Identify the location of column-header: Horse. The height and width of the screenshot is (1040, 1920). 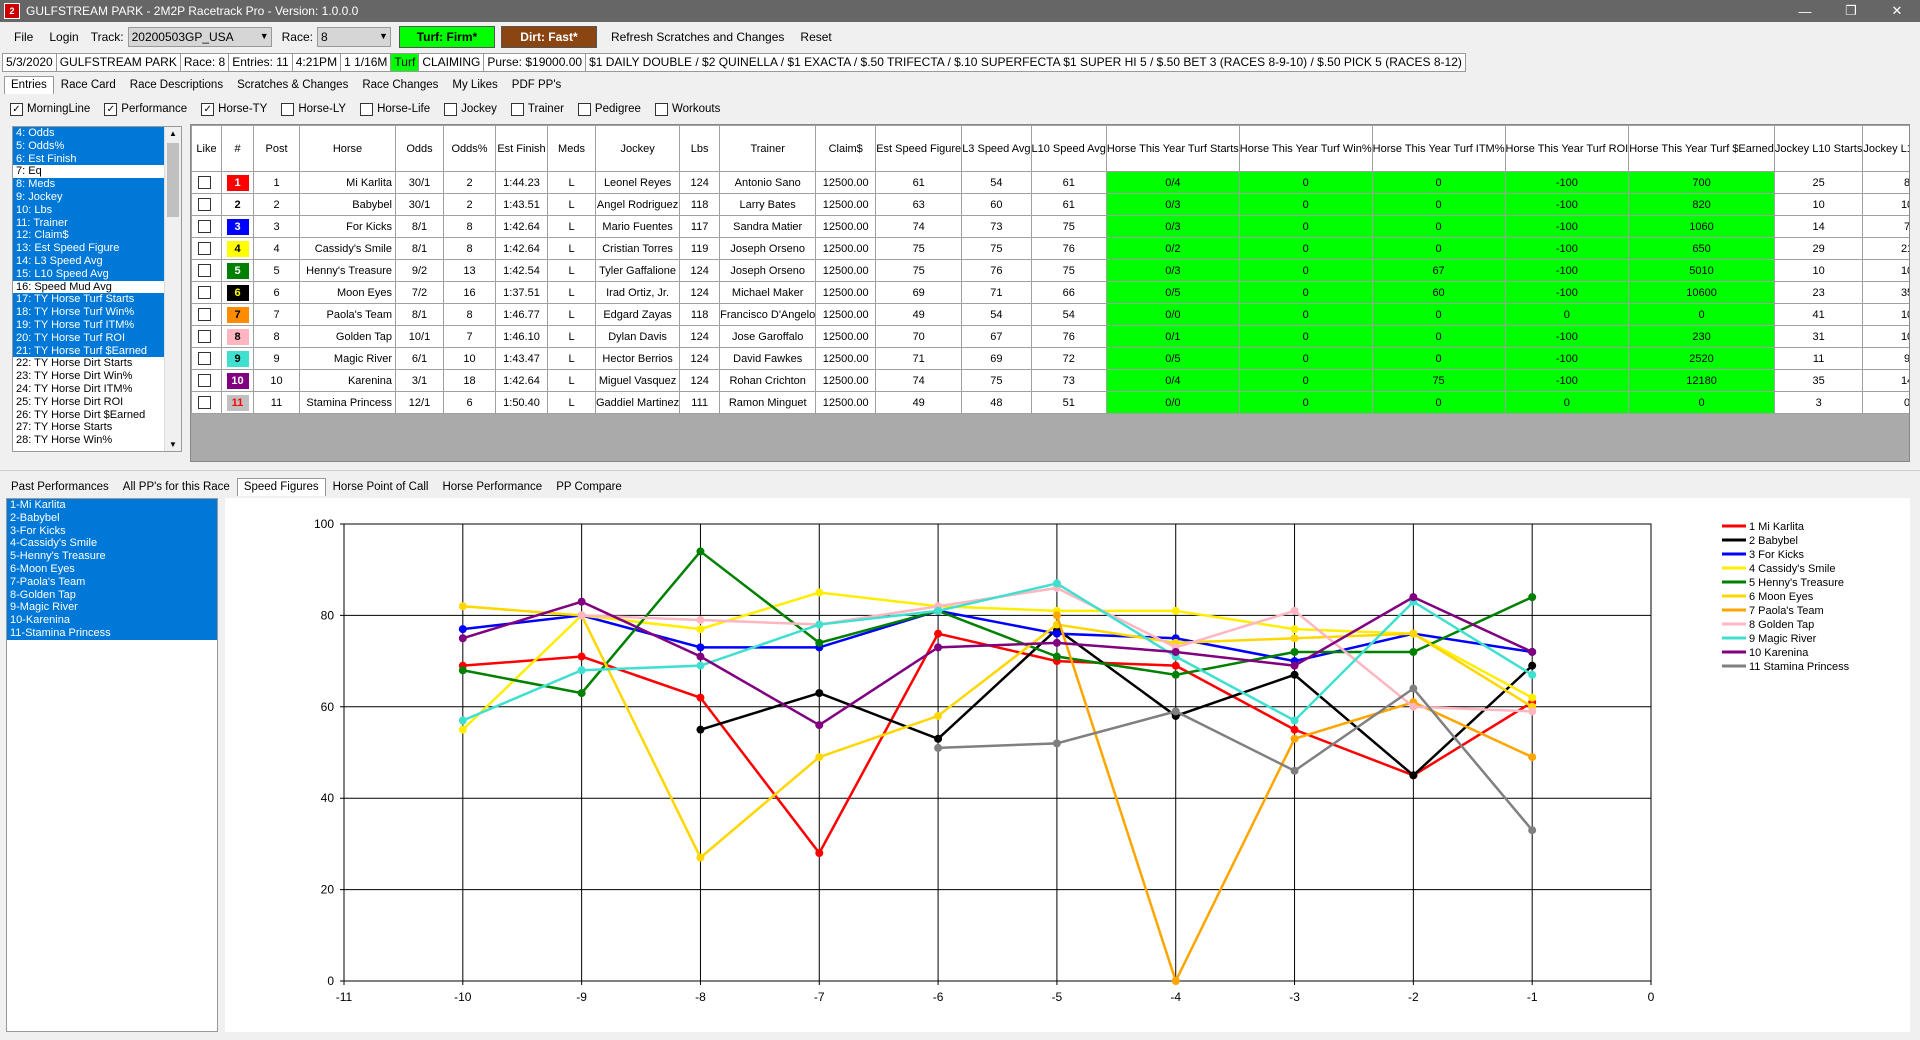
(347, 148).